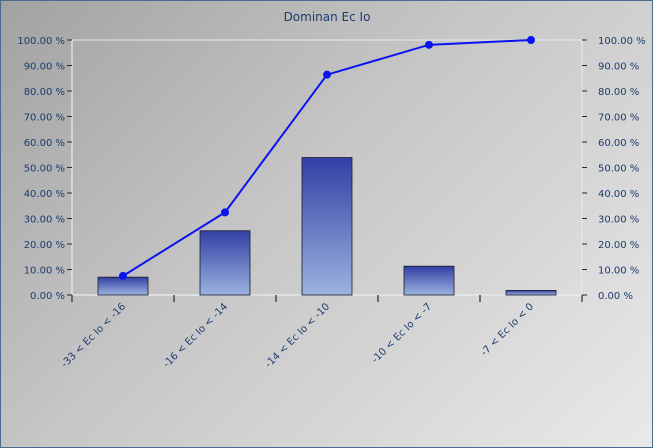 The height and width of the screenshot is (448, 653). I want to click on y-tick-label-left: 30.00 %, so click(44, 220).